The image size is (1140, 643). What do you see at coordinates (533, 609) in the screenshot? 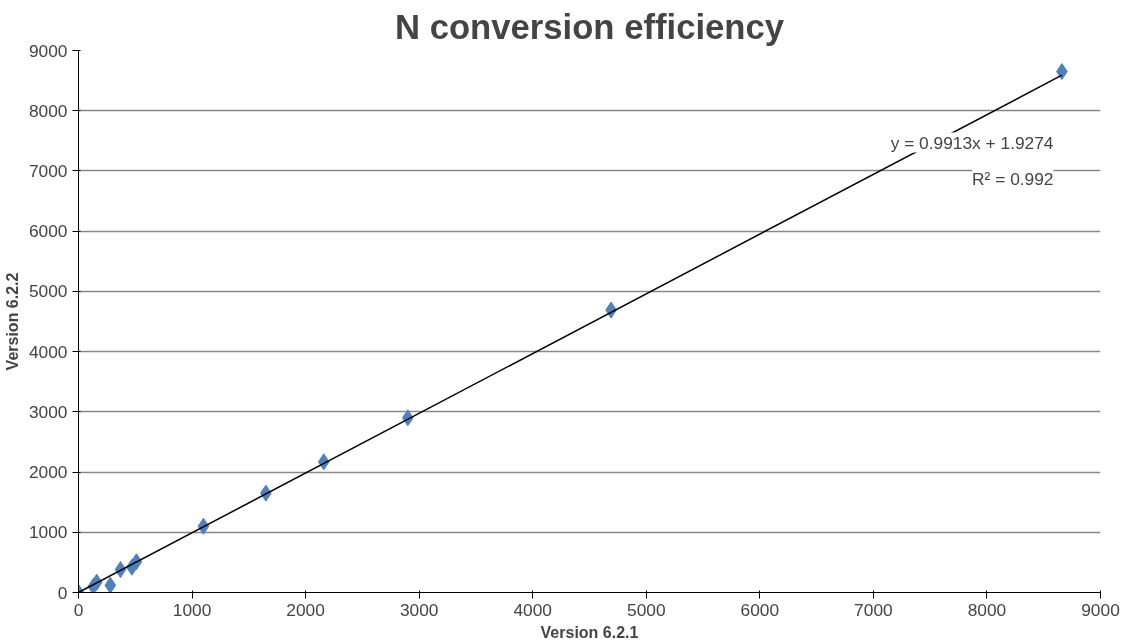
I see `x-tick-label: 4000` at bounding box center [533, 609].